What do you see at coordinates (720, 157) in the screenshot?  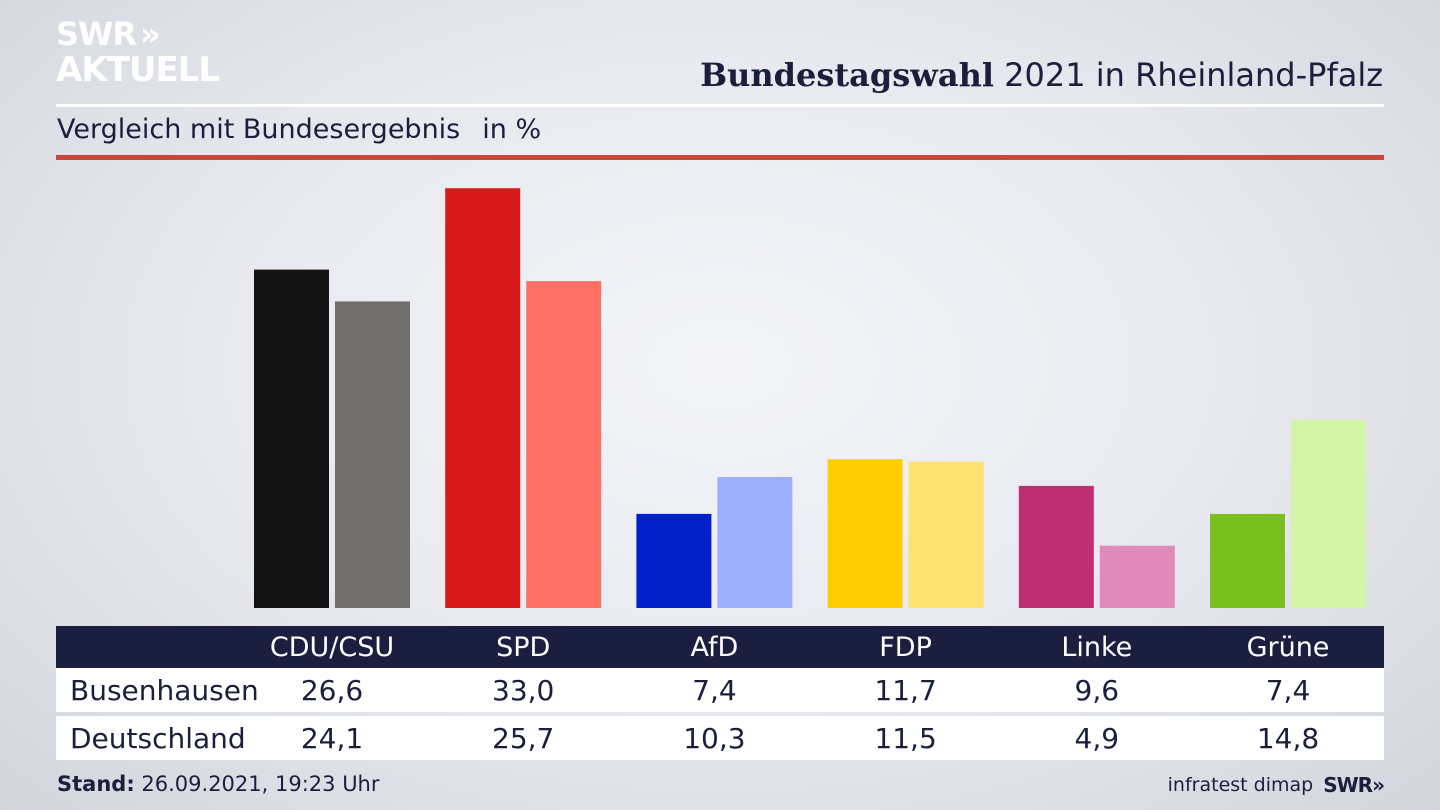 I see `accent-divider` at bounding box center [720, 157].